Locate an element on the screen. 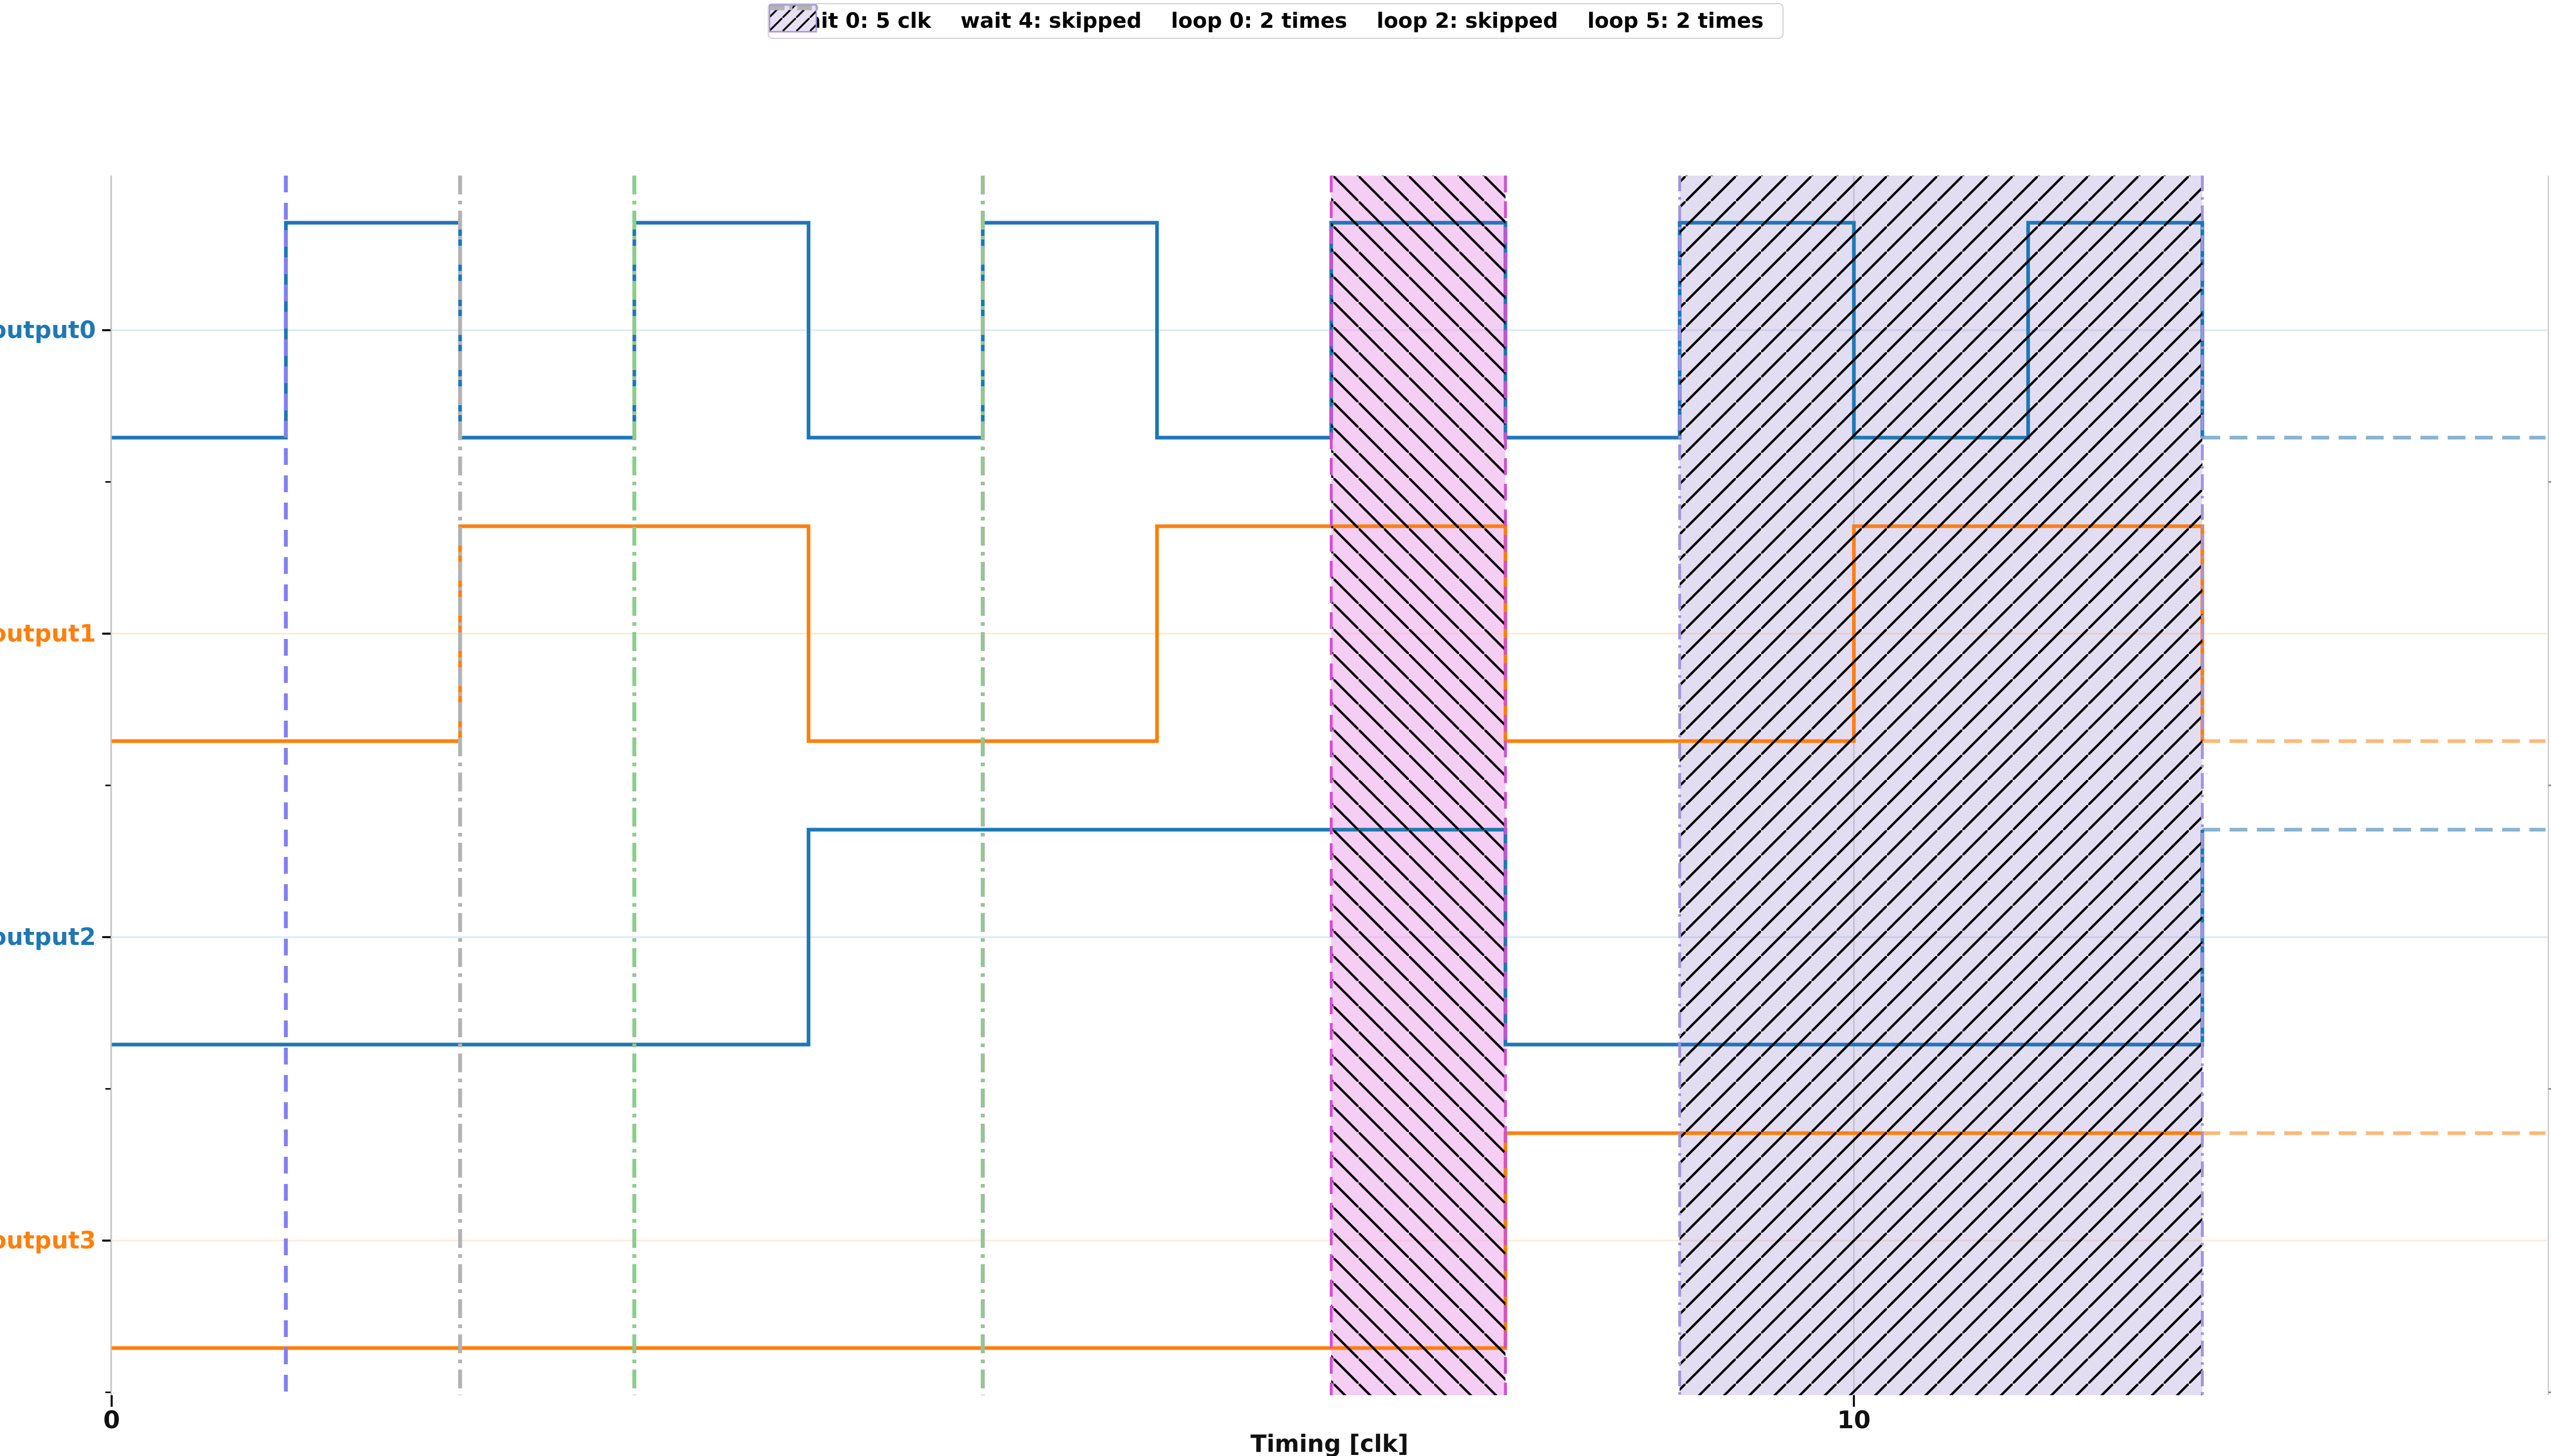 This screenshot has width=2551, height=1456. legend-item-2: loop 0: 2 times is located at coordinates (1058, 19).